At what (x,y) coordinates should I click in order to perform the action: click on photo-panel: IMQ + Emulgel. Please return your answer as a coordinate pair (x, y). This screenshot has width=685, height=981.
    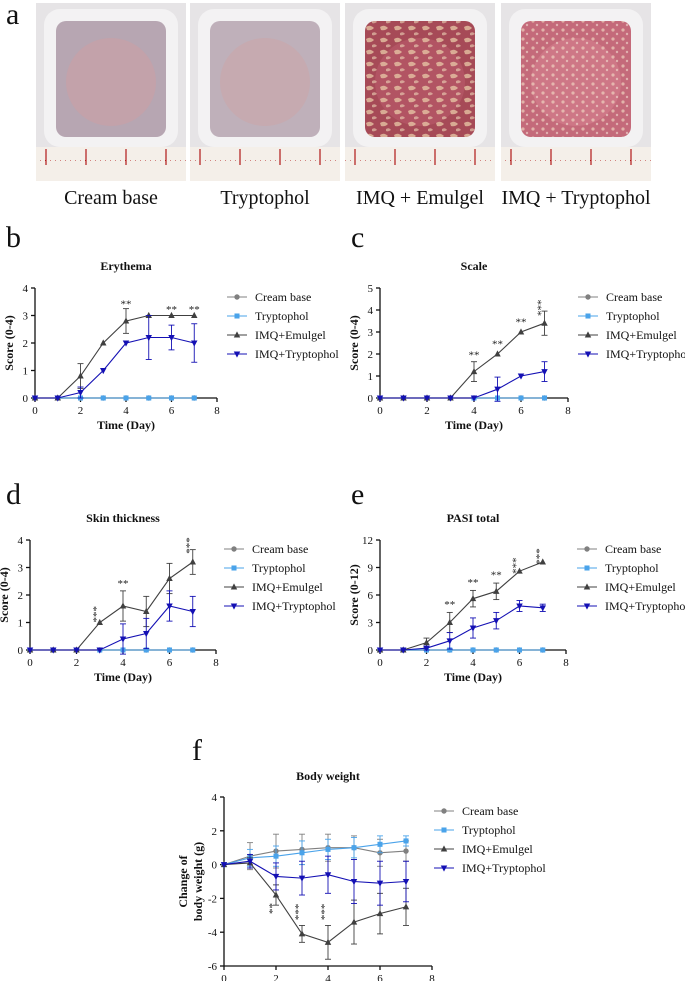
    Looking at the image, I should click on (420, 106).